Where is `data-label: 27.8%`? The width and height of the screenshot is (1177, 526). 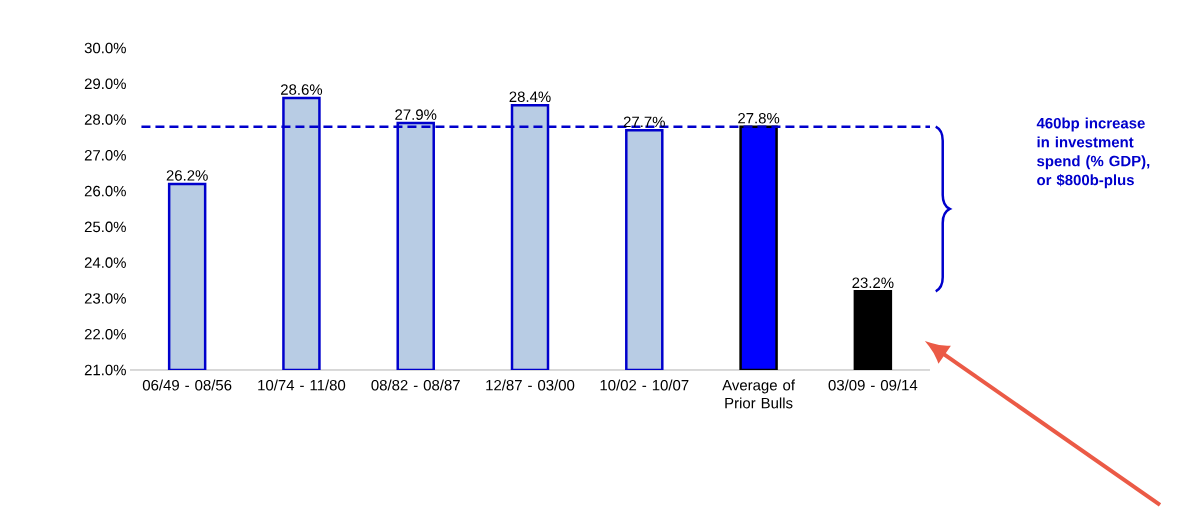 data-label: 27.8% is located at coordinates (759, 118).